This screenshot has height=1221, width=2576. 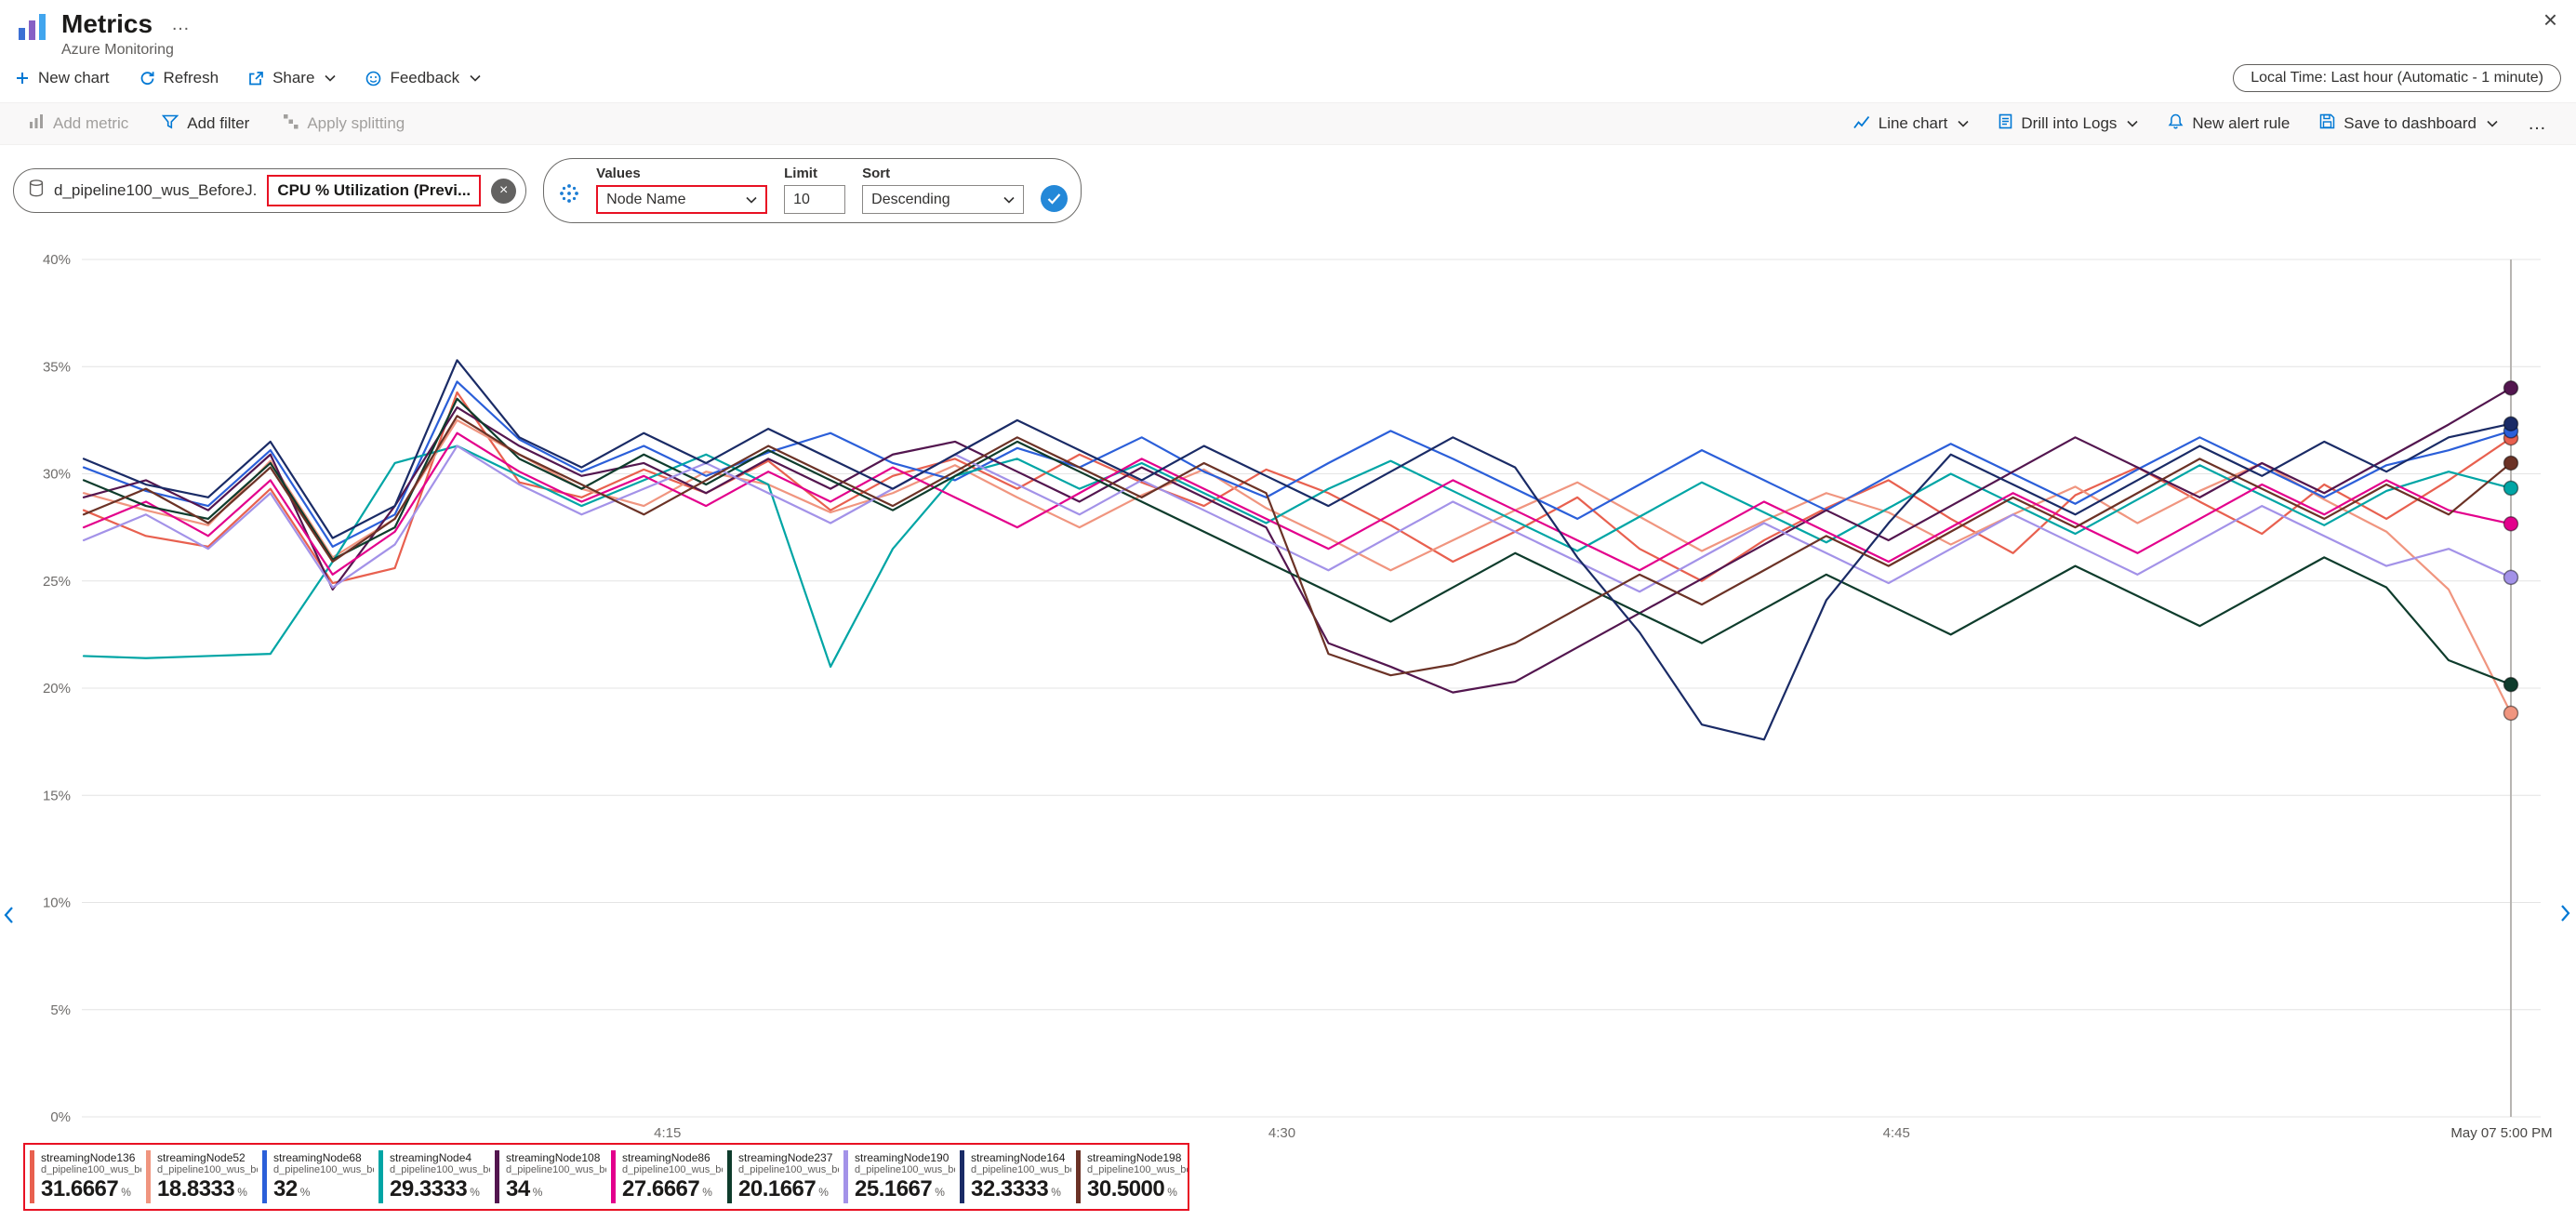 I want to click on blade-header: Metrics … Azure Monitoring, so click(x=105, y=34).